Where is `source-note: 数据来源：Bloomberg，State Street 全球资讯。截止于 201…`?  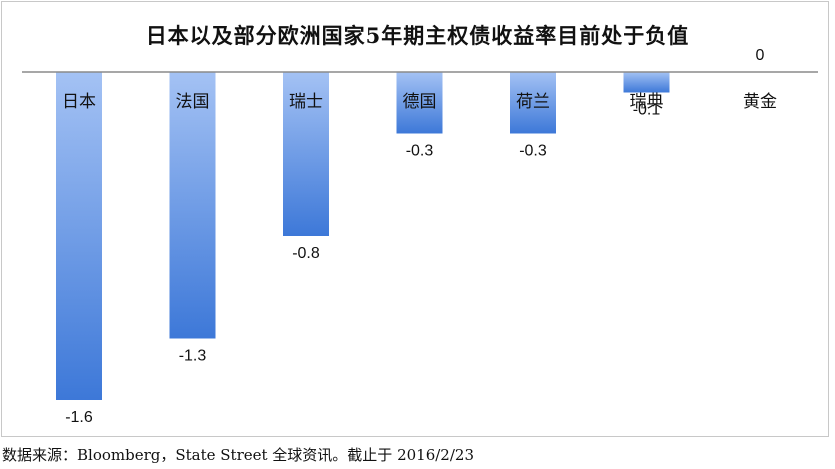 source-note: 数据来源：Bloomberg，State Street 全球资讯。截止于 201… is located at coordinates (238, 455).